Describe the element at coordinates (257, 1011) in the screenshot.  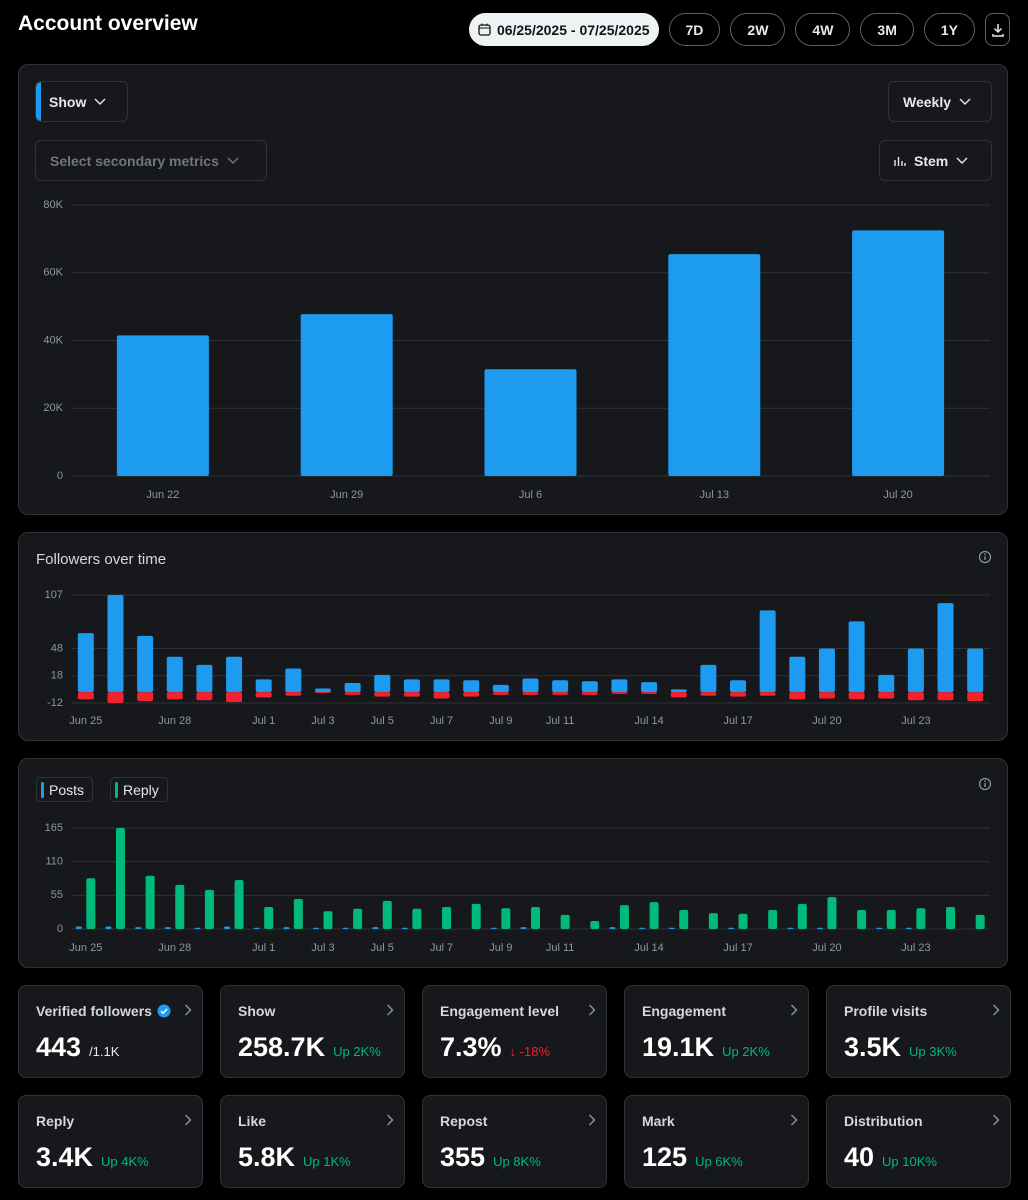
I see `card-label-text: Show` at that location.